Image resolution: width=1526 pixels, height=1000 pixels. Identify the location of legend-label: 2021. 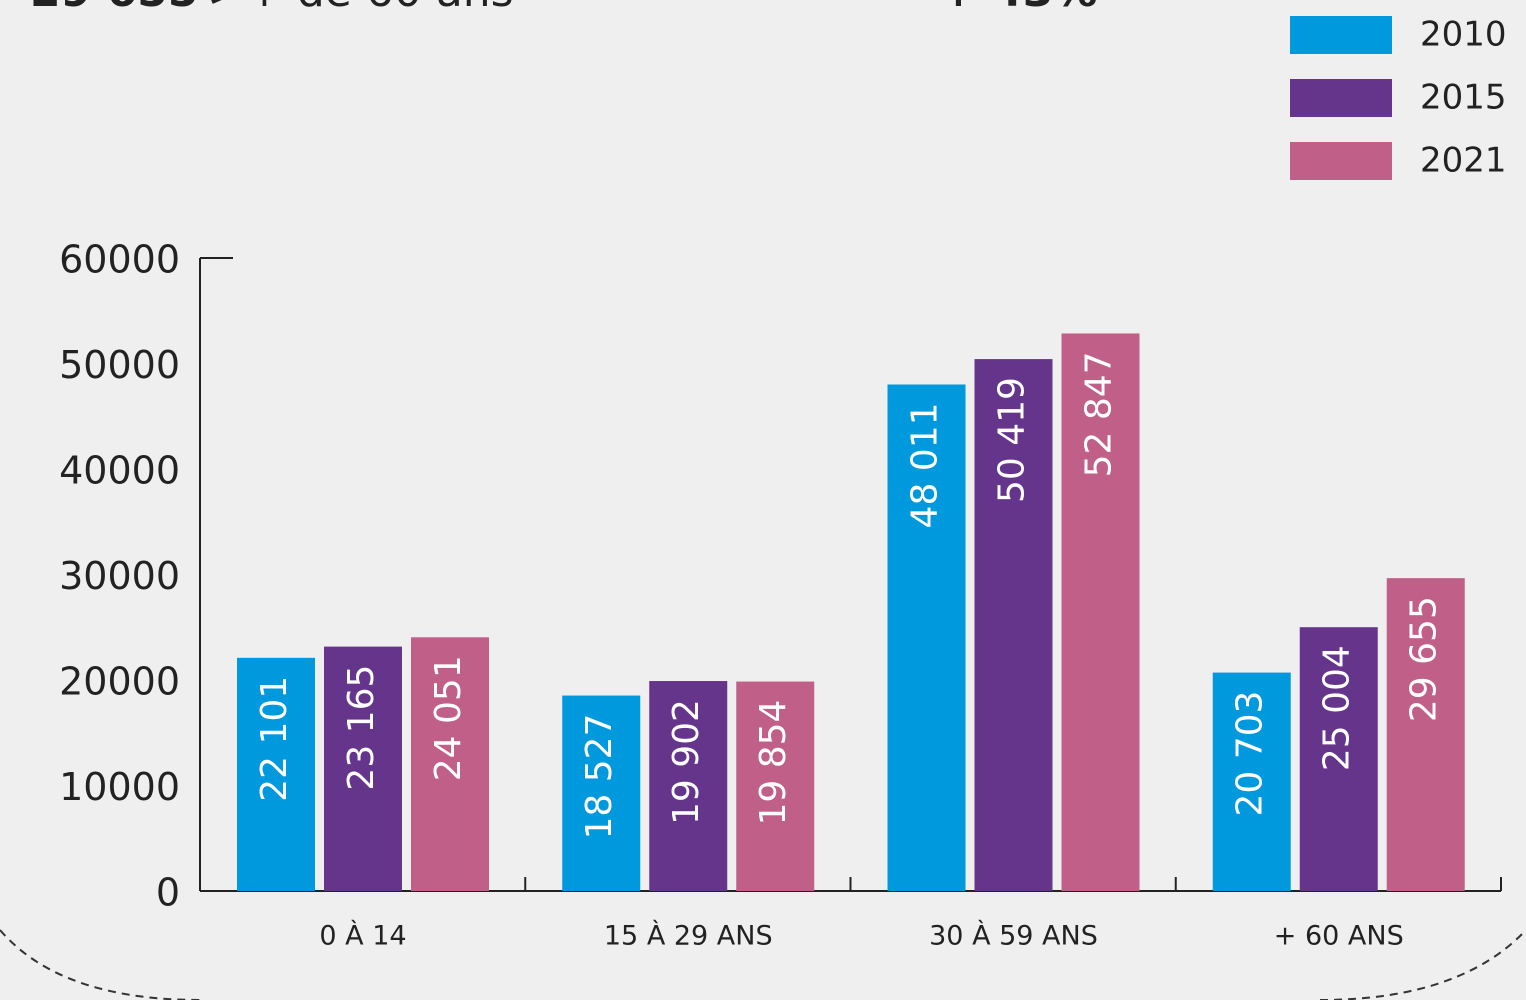
(1463, 161).